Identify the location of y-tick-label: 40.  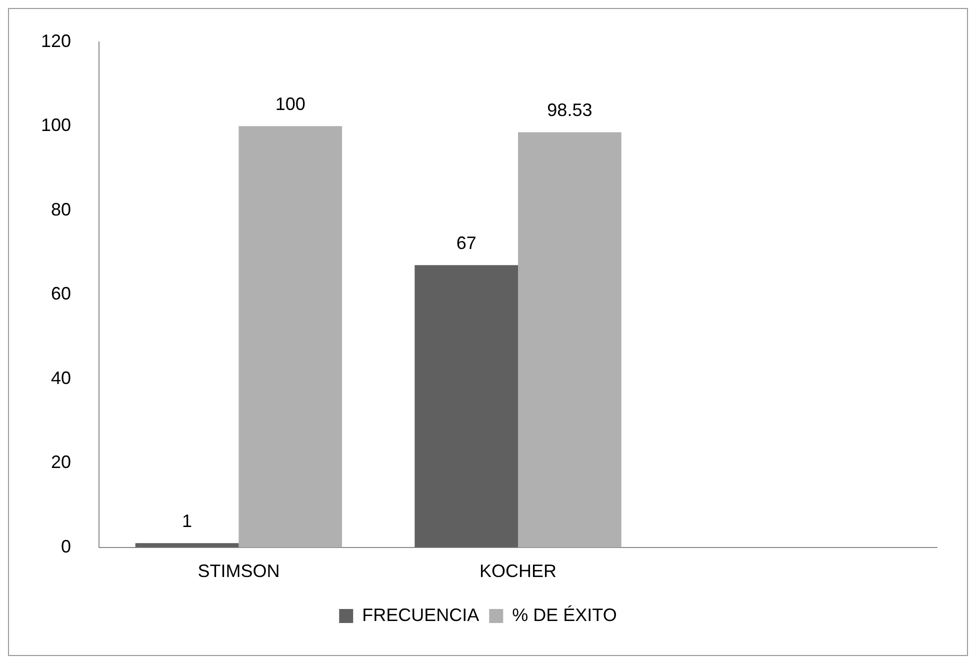
(61, 378).